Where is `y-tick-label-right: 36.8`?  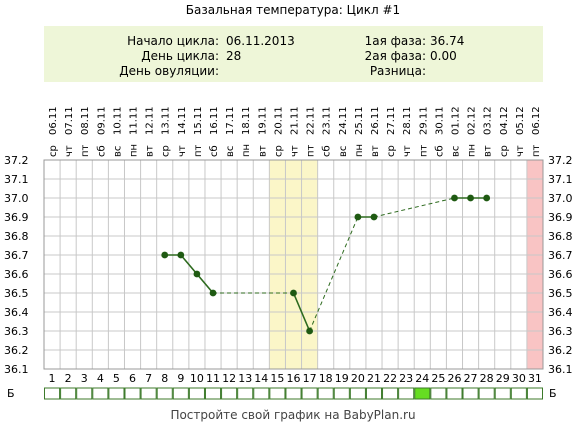 y-tick-label-right: 36.8 is located at coordinates (560, 236).